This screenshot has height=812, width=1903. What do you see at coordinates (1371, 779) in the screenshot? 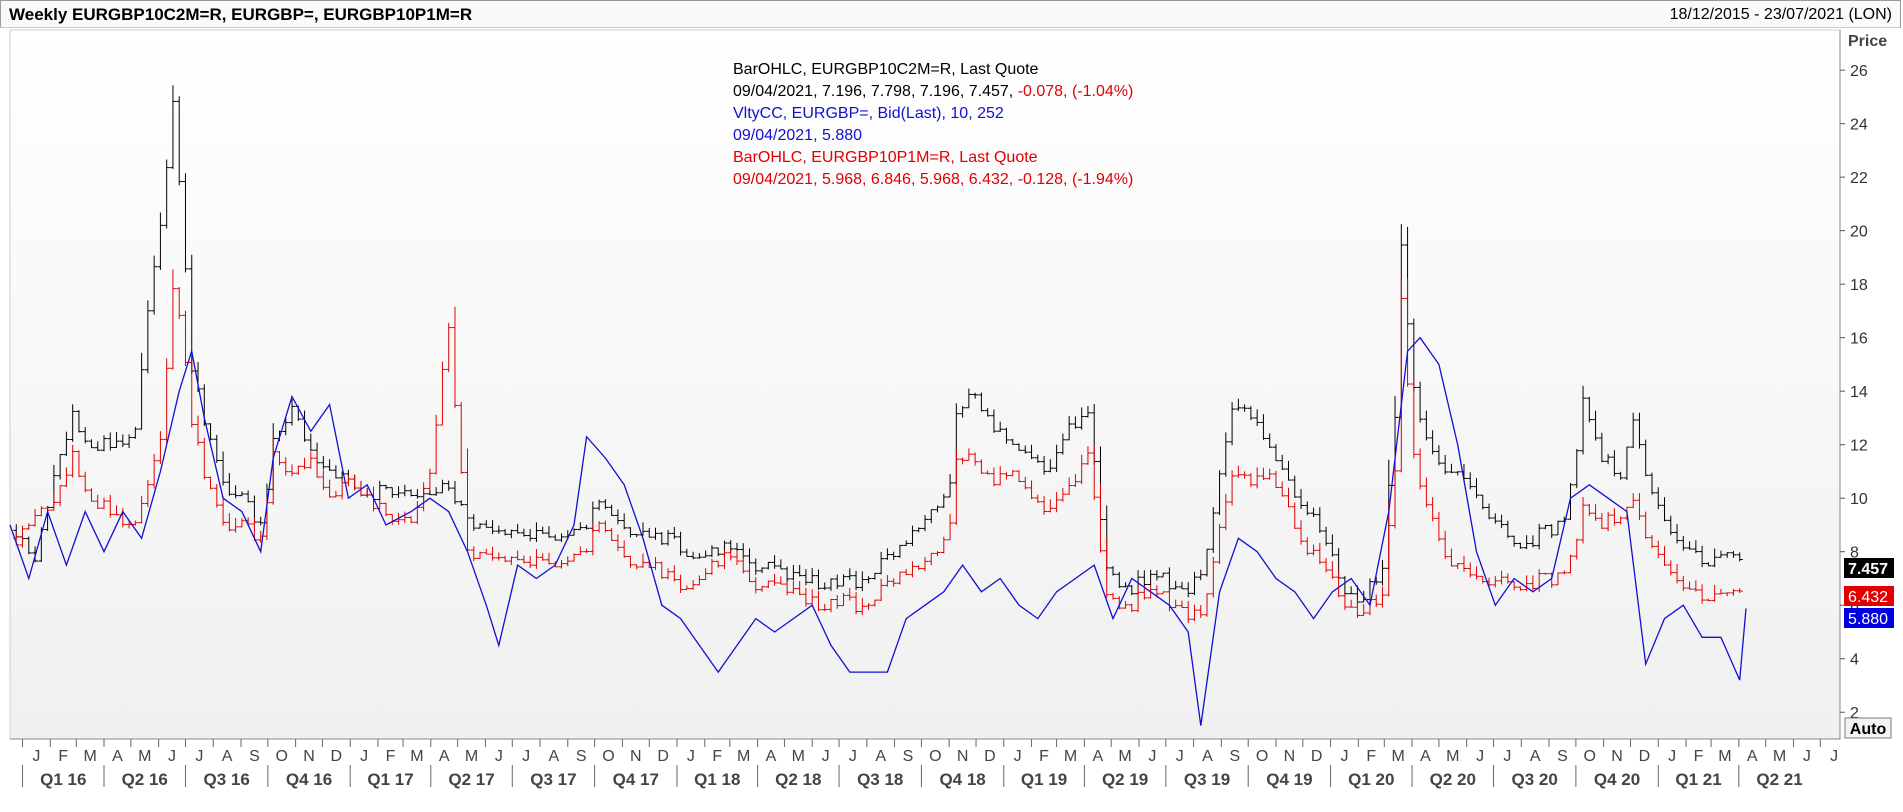
I see `quarter-label: Q1 20` at bounding box center [1371, 779].